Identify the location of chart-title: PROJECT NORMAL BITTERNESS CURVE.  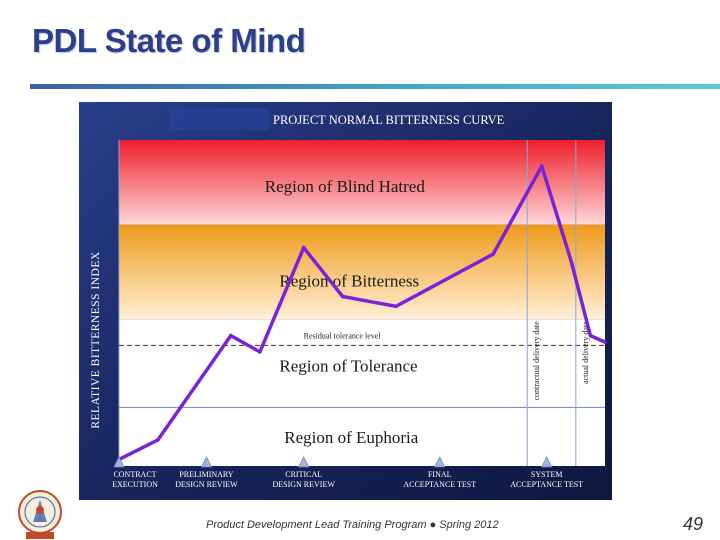
(389, 120).